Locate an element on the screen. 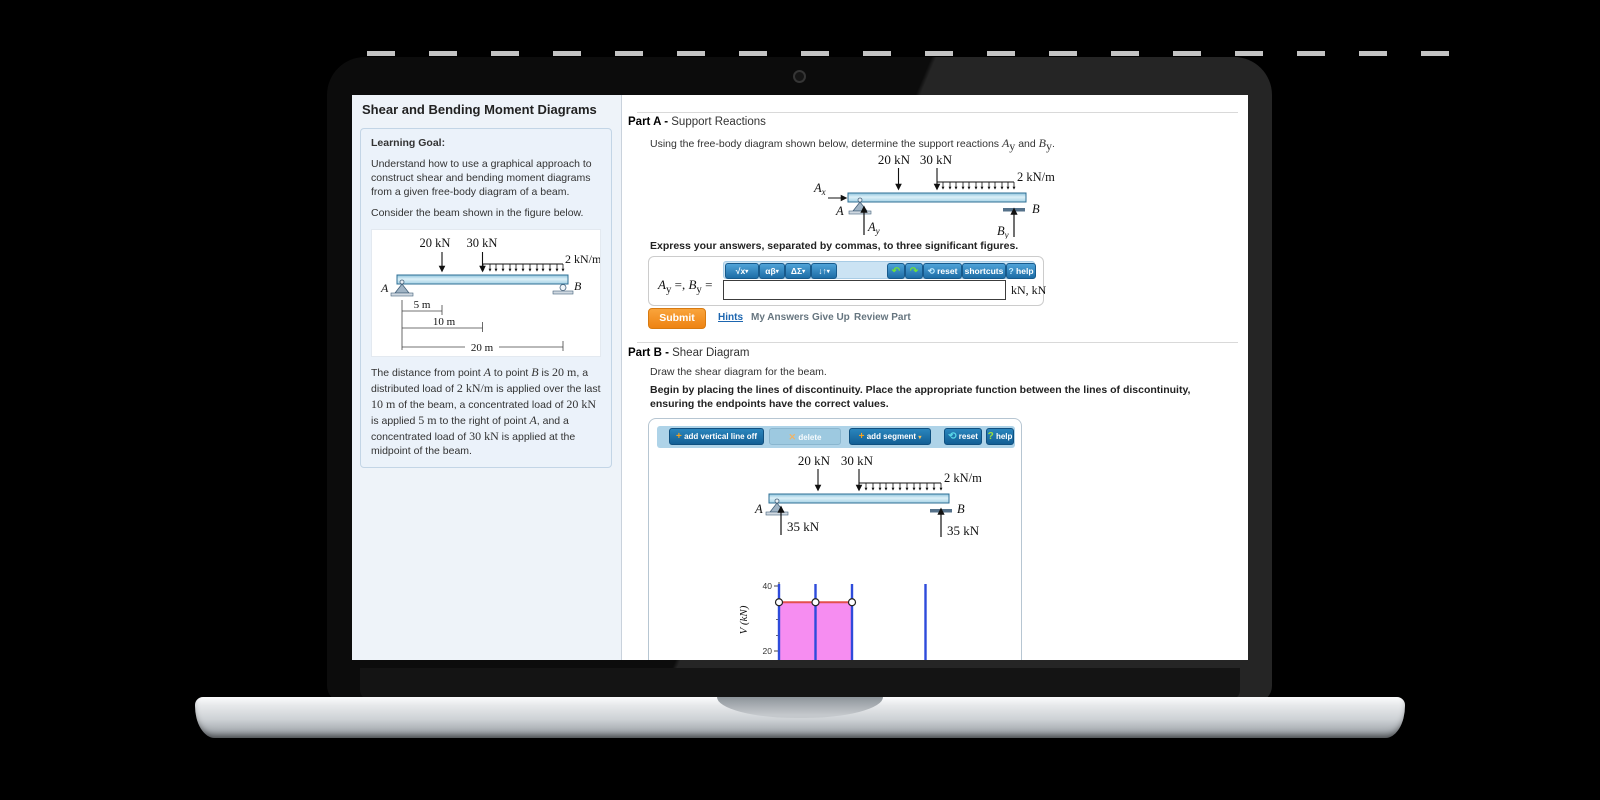 This screenshot has height=800, width=1600. my-answers-link: My Answers is located at coordinates (780, 317).